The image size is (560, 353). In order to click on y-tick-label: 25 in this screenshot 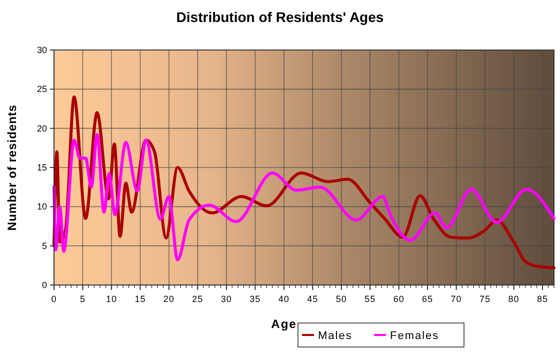, I will do `click(41, 89)`.